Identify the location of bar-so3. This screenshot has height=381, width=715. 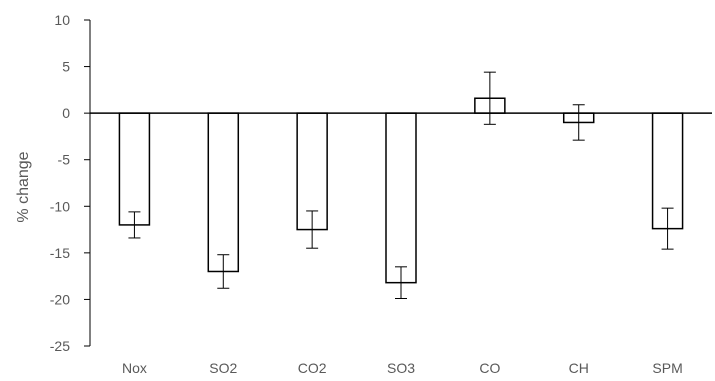
(401, 198).